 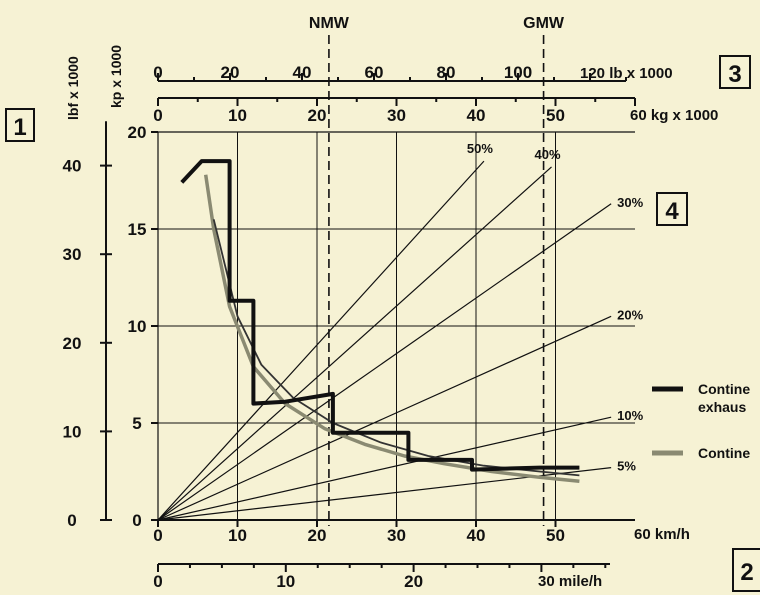 I want to click on kg-tick-label: 30, so click(x=396, y=115).